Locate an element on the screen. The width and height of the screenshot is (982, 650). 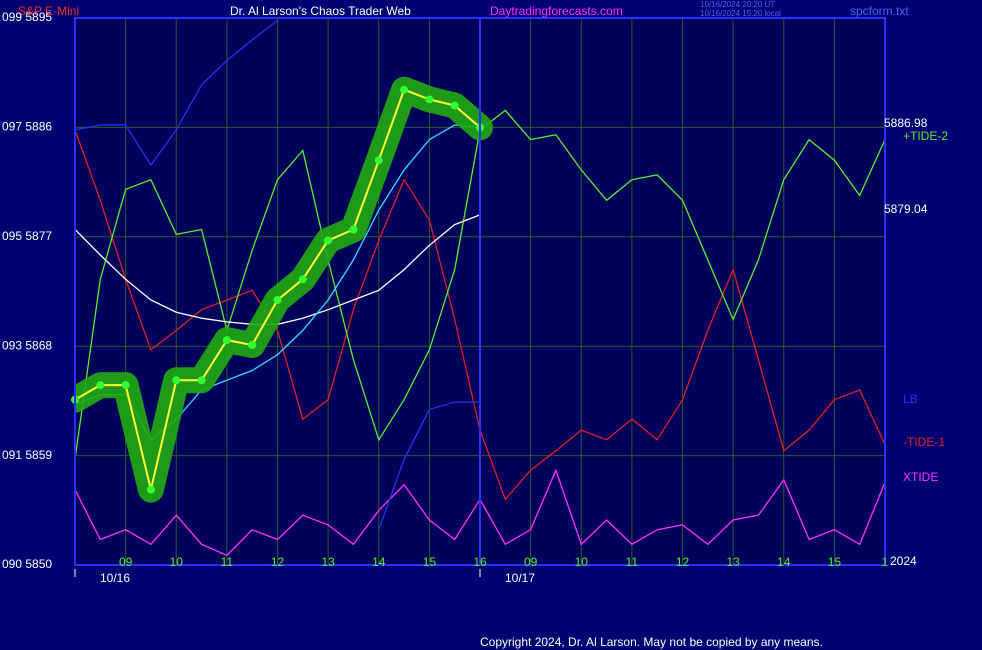
date-label: 10/16 is located at coordinates (115, 578).